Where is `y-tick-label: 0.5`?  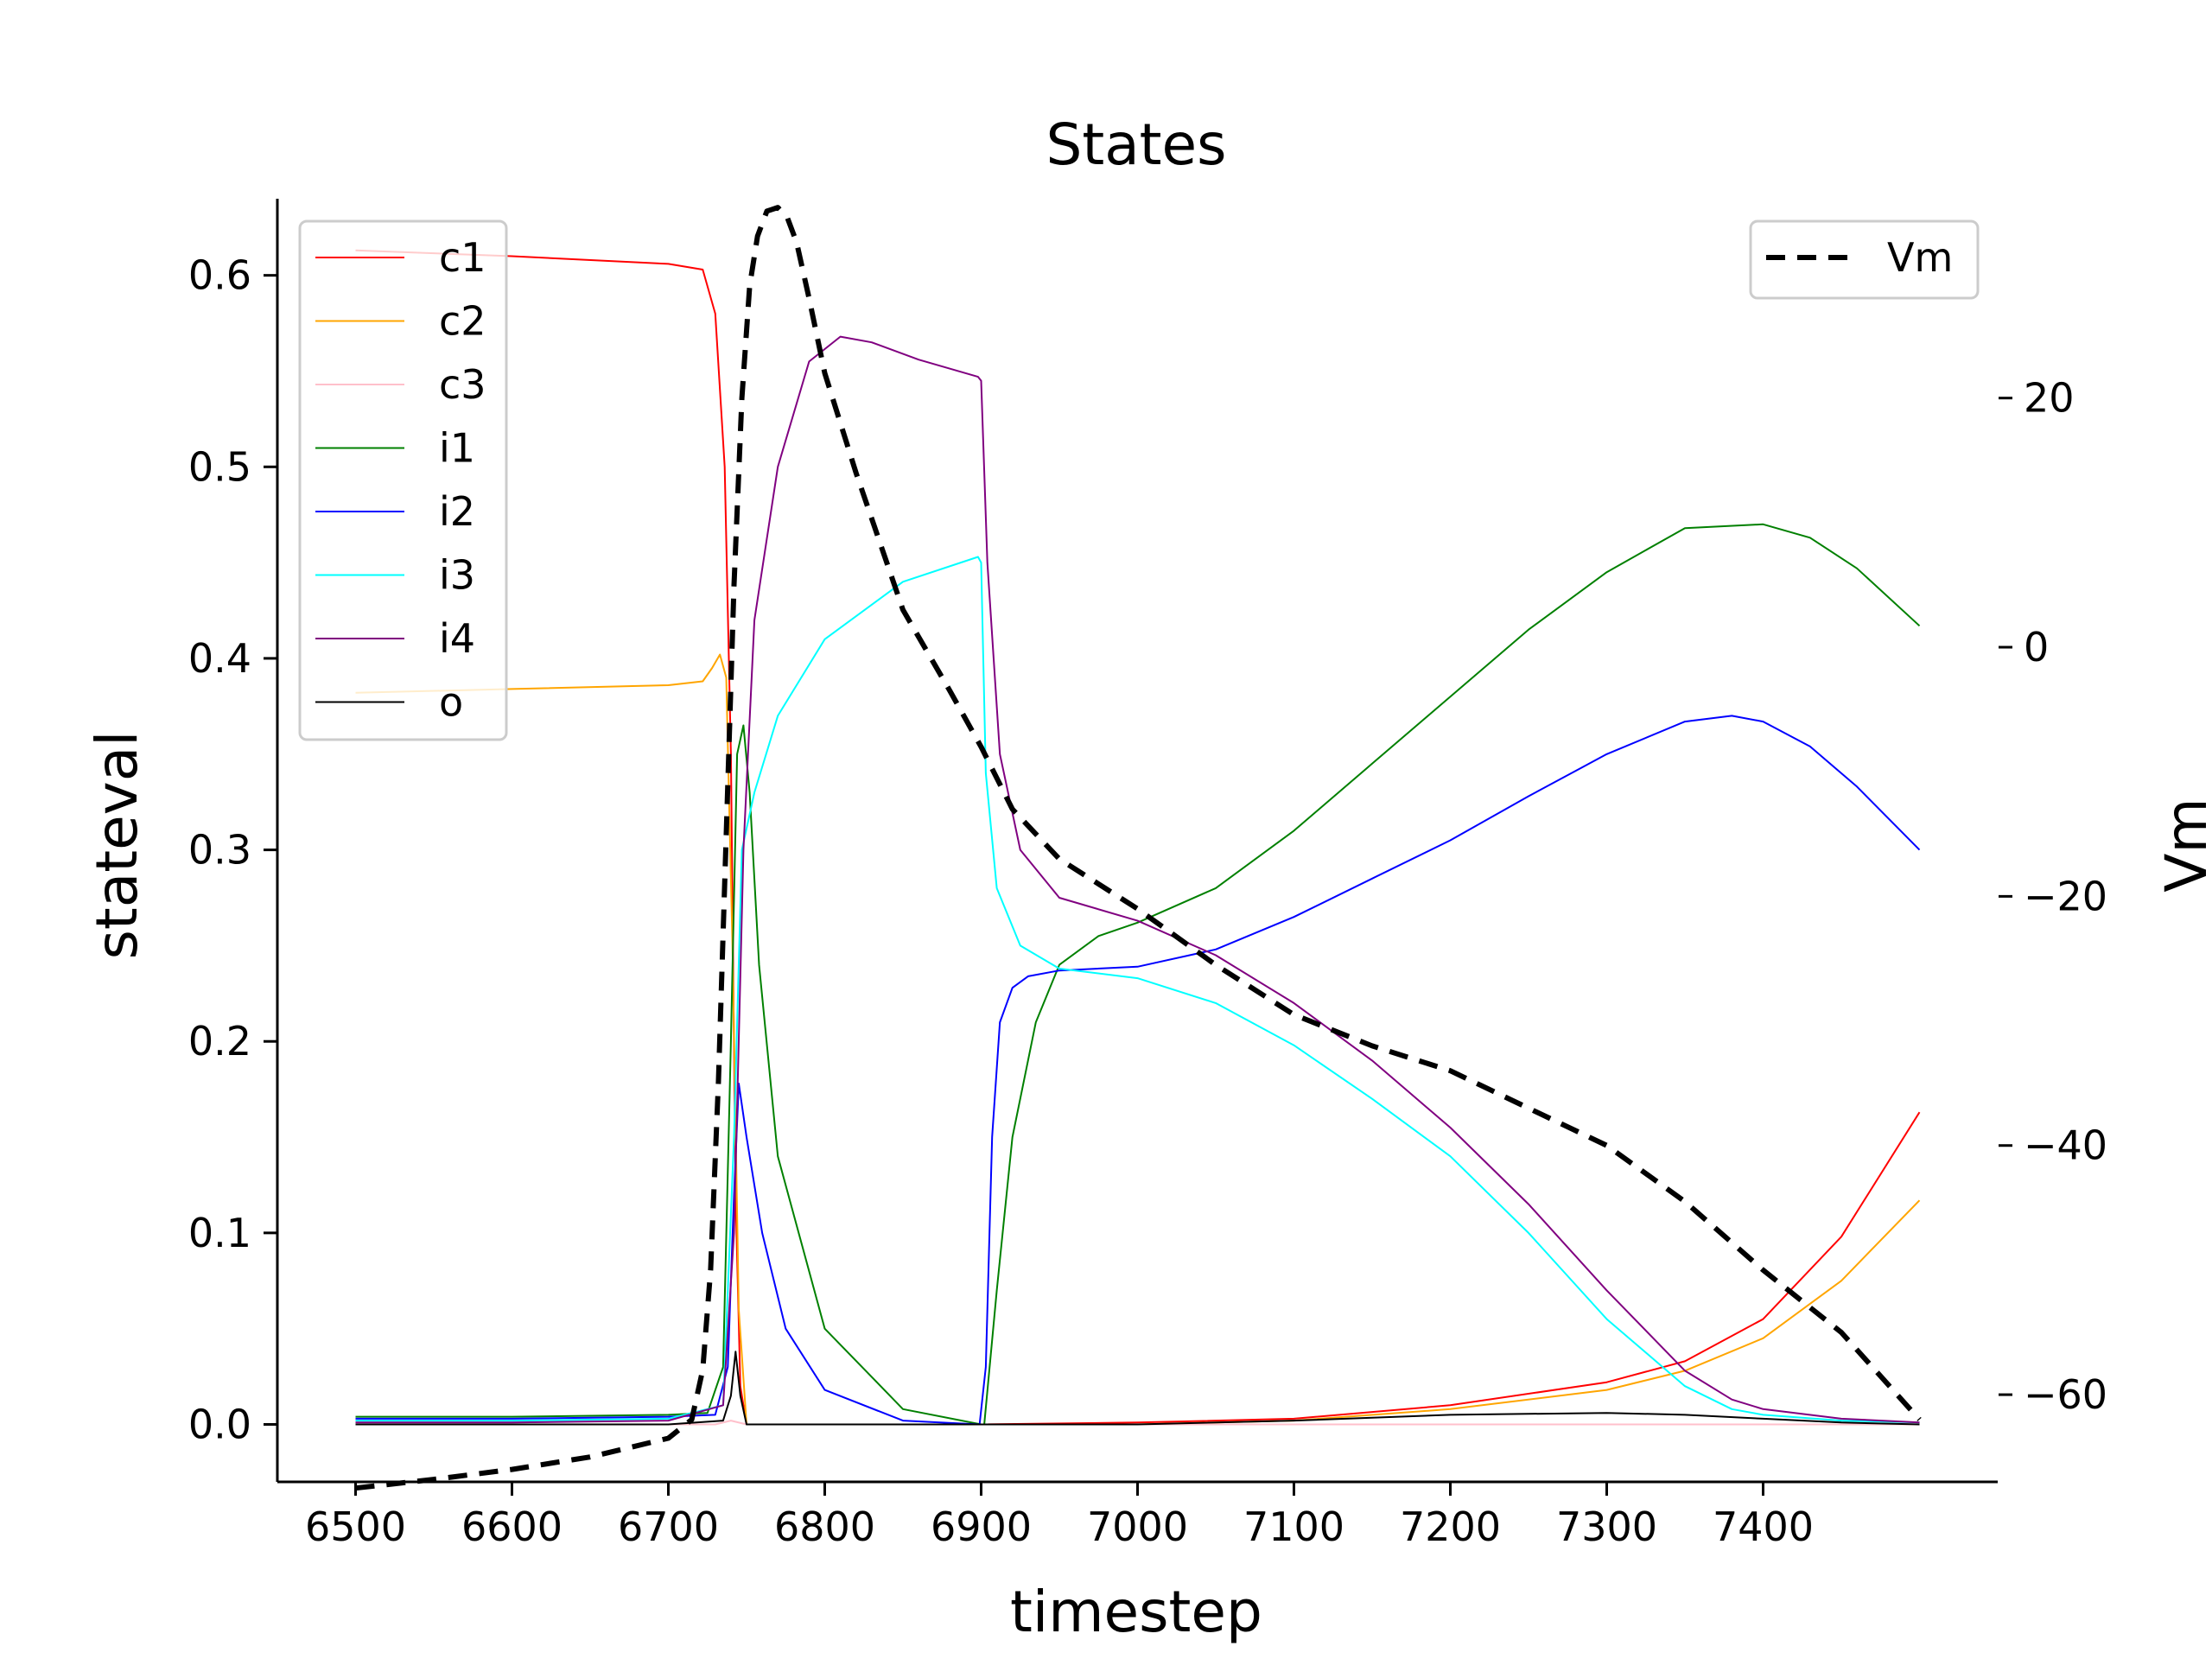 y-tick-label: 0.5 is located at coordinates (219, 466).